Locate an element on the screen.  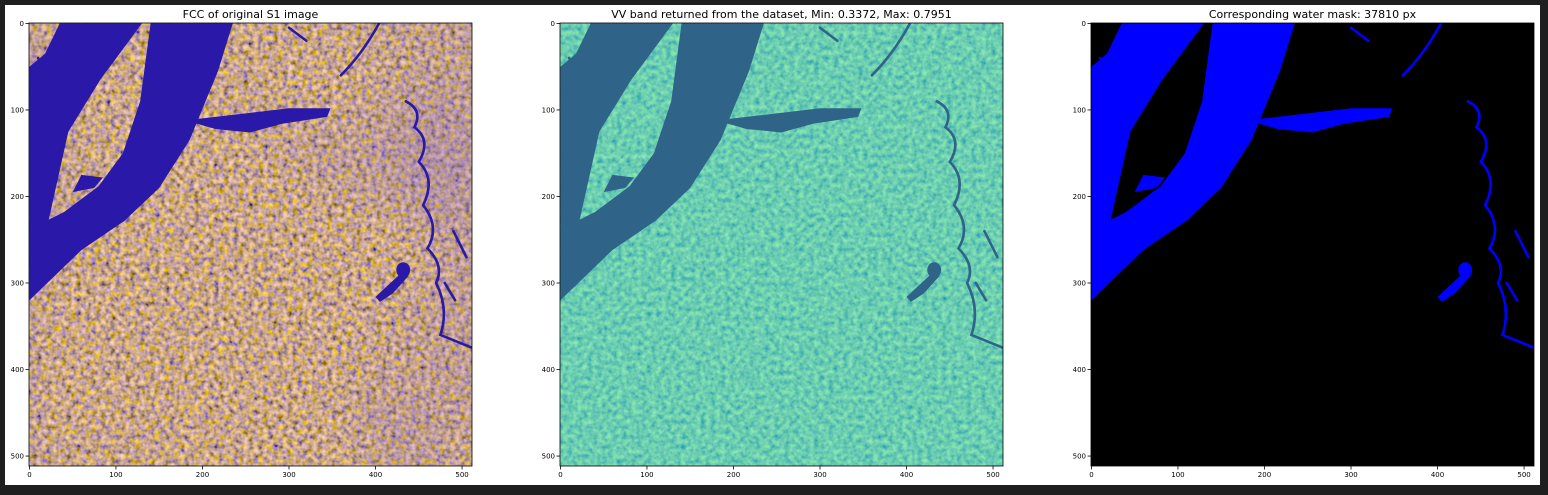
panel-title: FCC of original S1 image is located at coordinates (251, 14).